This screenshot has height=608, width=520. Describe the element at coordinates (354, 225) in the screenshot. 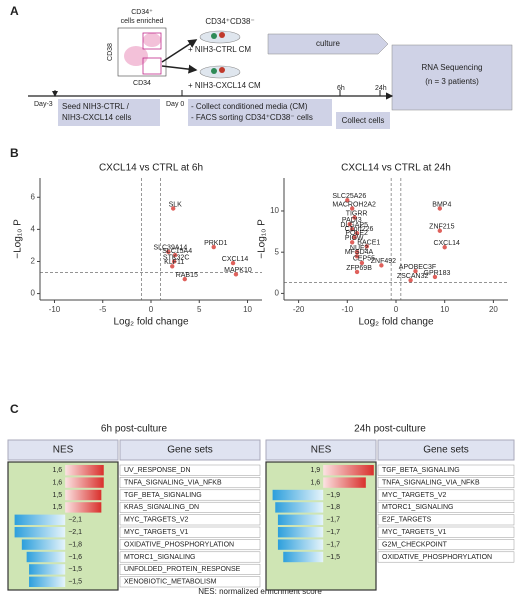

I see `point-label: DLGAP5` at that location.